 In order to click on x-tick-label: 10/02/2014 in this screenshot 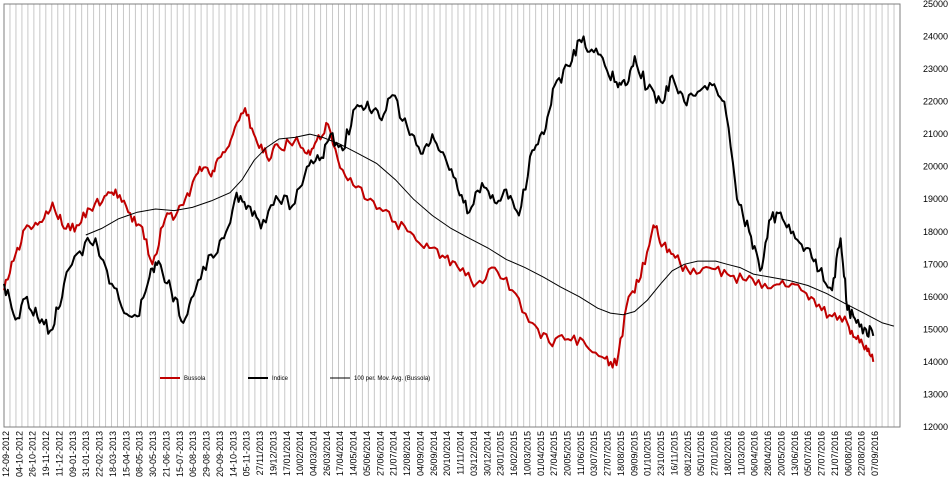, I will do `click(300, 453)`.